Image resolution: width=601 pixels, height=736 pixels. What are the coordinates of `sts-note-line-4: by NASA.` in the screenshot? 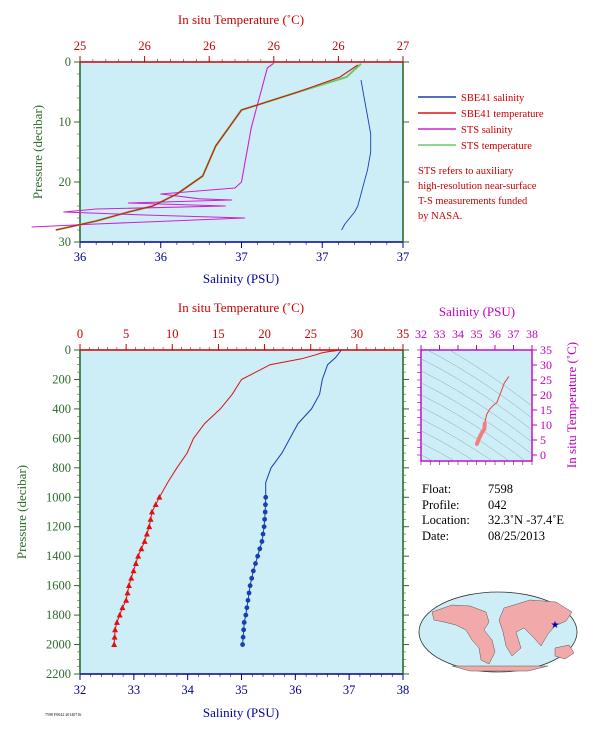 It's located at (440, 216).